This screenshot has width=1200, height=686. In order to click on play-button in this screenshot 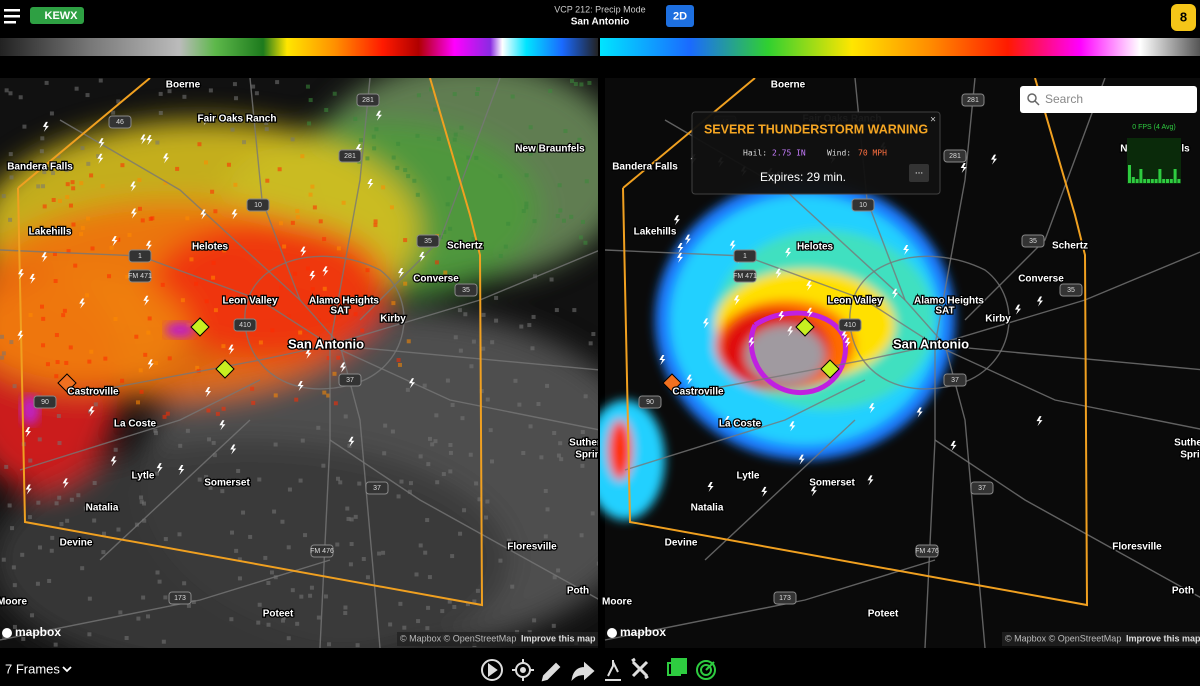, I will do `click(492, 670)`.